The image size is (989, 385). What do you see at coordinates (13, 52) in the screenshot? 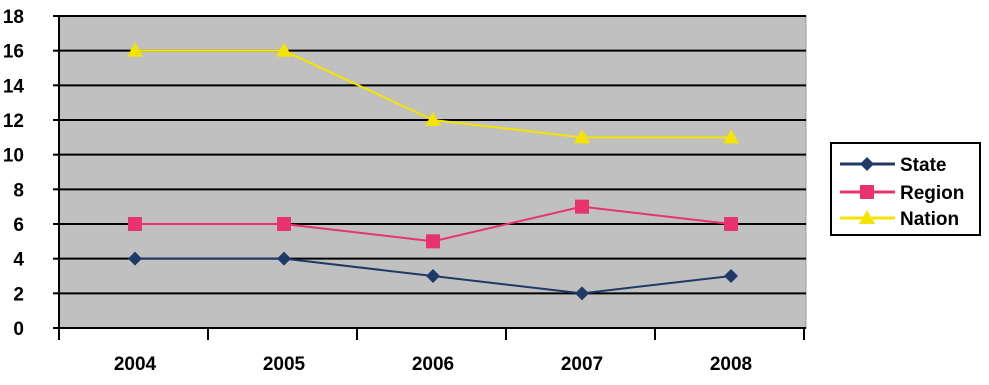
I see `y-tick-label-16: 16` at bounding box center [13, 52].